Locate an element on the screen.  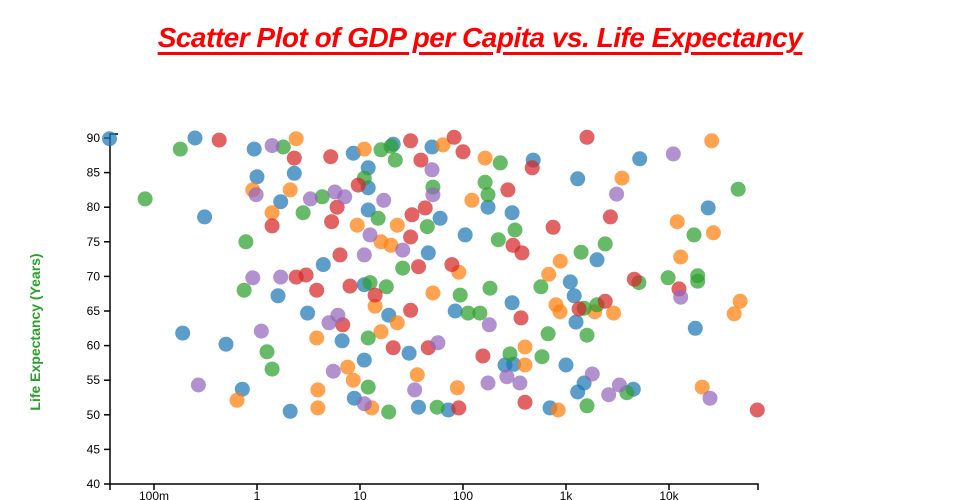
x-tick-label: 1k is located at coordinates (567, 494).